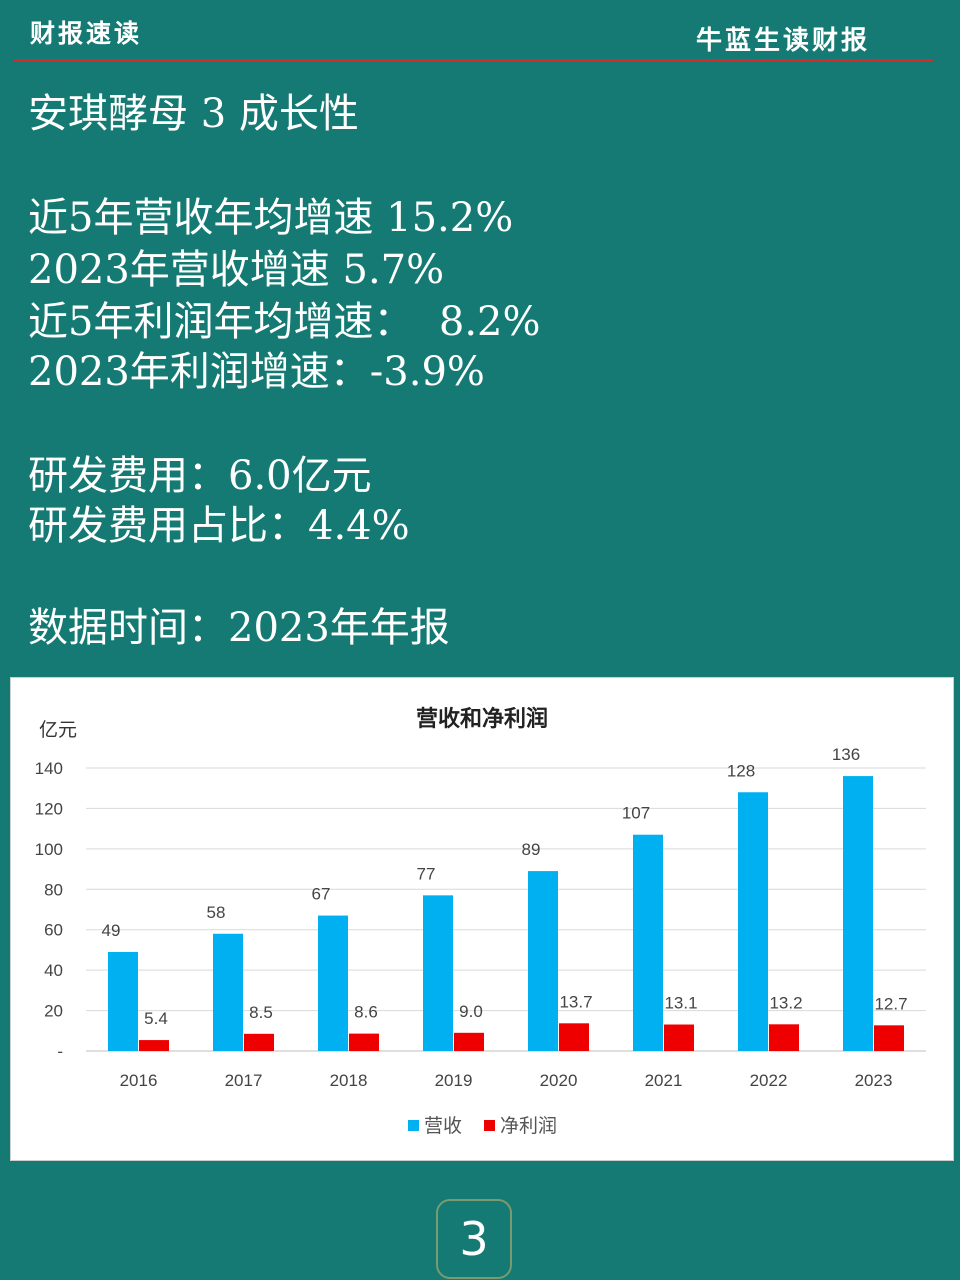 Image resolution: width=960 pixels, height=1280 pixels. Describe the element at coordinates (489, 1125) in the screenshot. I see `legend-net-profit-swatch` at that location.